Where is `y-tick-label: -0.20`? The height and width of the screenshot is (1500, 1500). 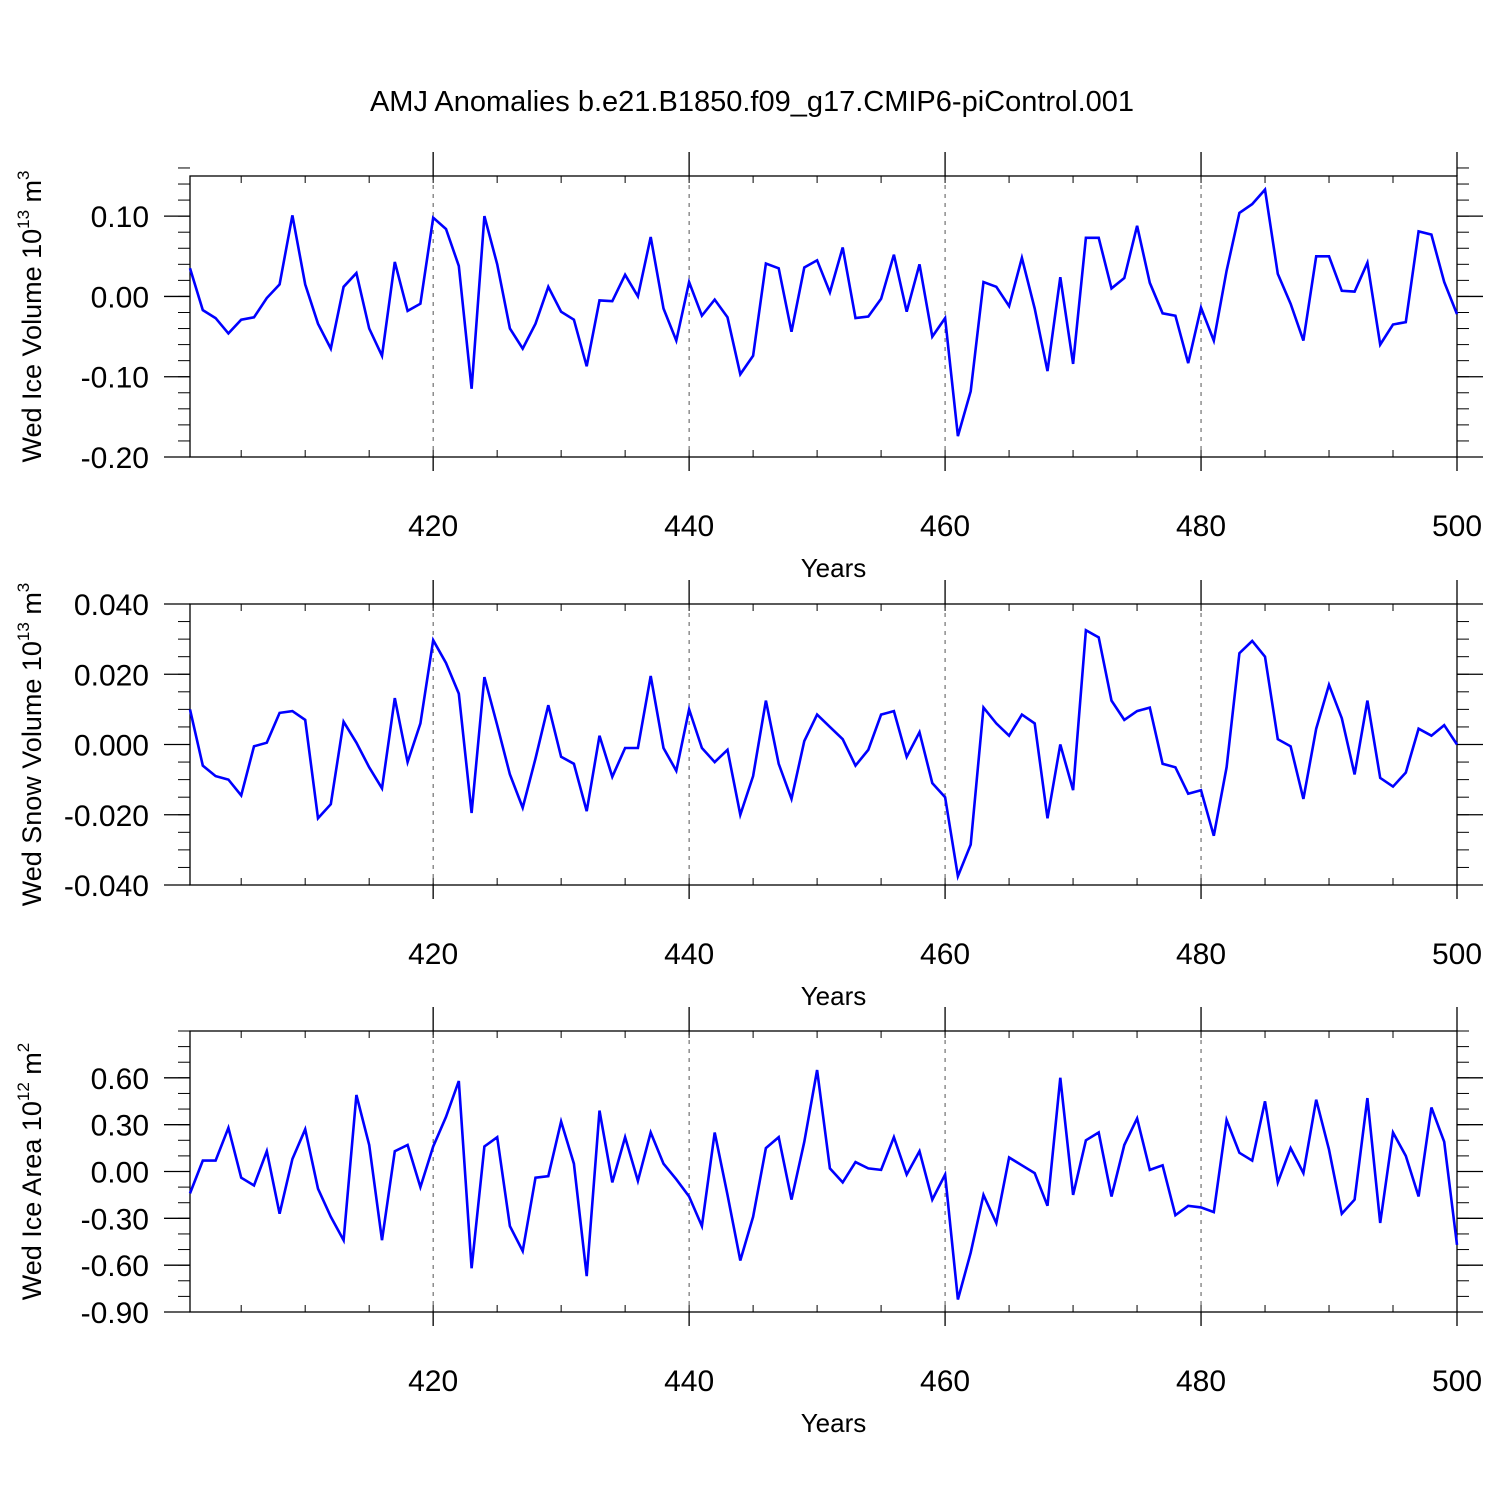 y-tick-label: -0.20 is located at coordinates (115, 458).